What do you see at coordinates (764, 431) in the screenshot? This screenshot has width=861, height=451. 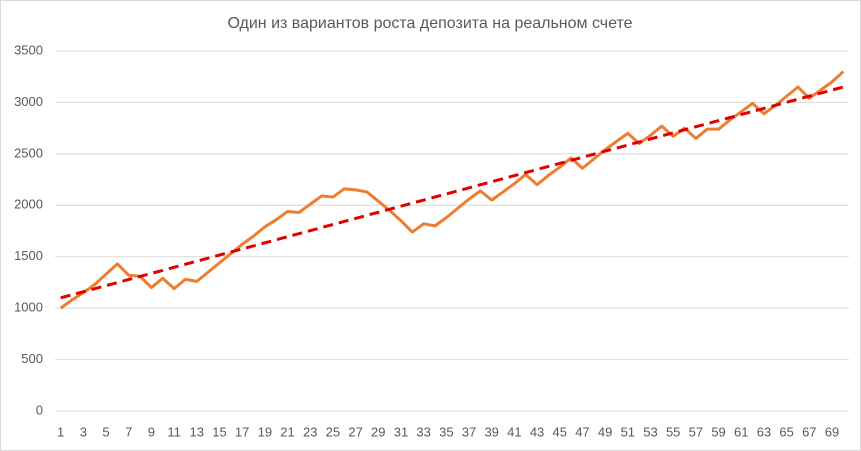 I see `x-tick-label: 63` at bounding box center [764, 431].